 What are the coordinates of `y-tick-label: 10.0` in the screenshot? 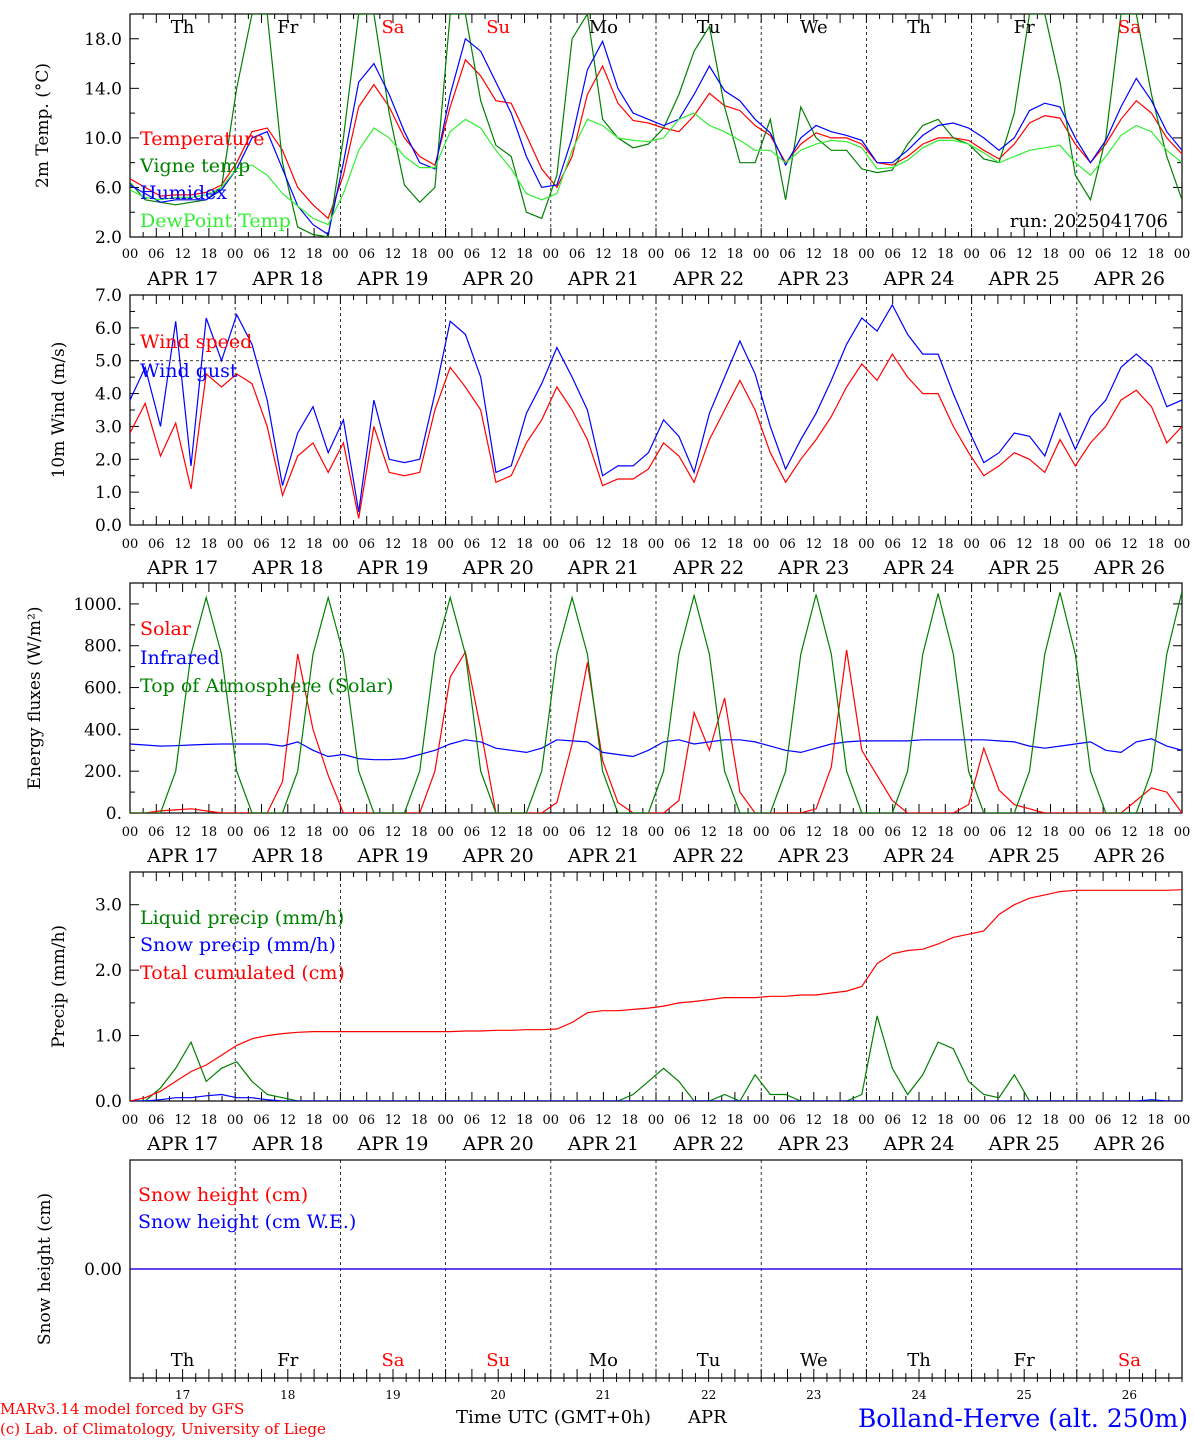 It's located at (103, 139).